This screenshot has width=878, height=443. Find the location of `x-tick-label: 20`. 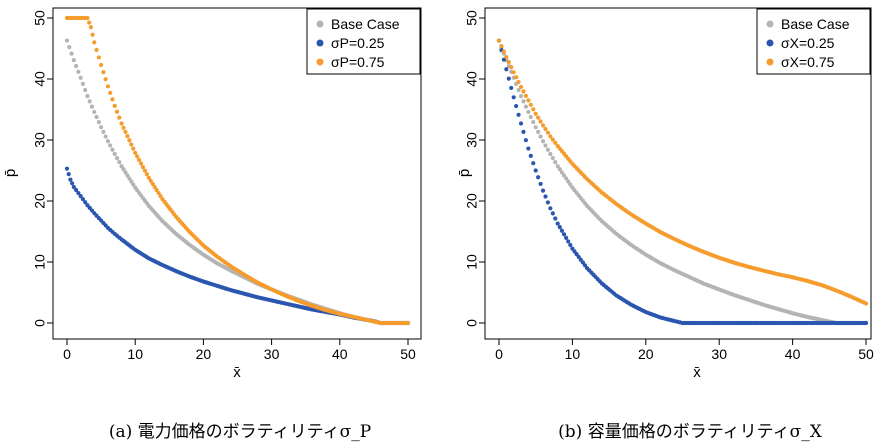

x-tick-label: 20 is located at coordinates (204, 354).